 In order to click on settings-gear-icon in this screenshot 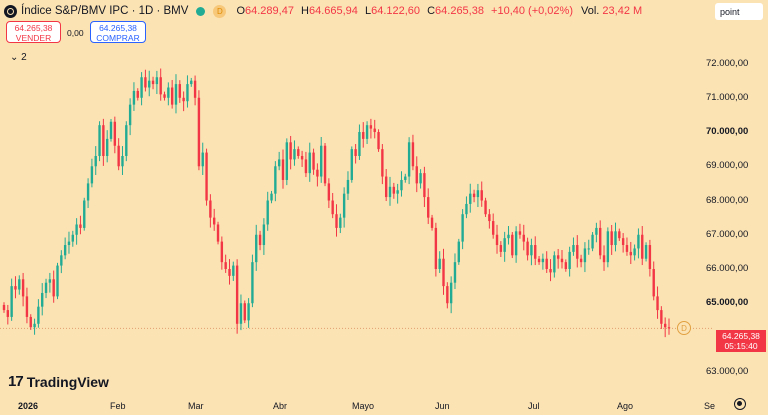, I will do `click(740, 404)`.